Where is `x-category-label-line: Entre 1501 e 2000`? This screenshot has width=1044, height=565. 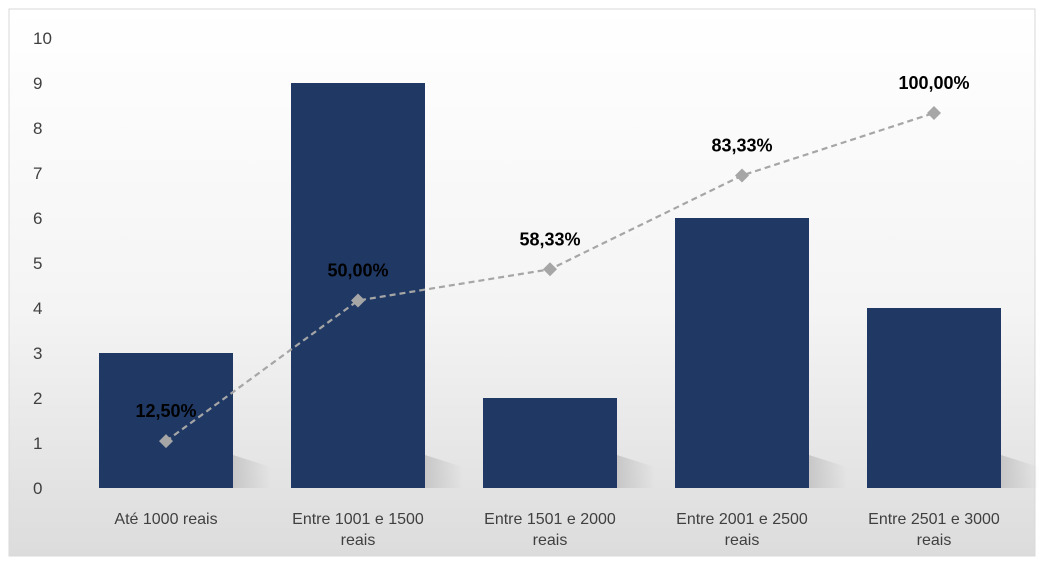 x-category-label-line: Entre 1501 e 2000 is located at coordinates (550, 519).